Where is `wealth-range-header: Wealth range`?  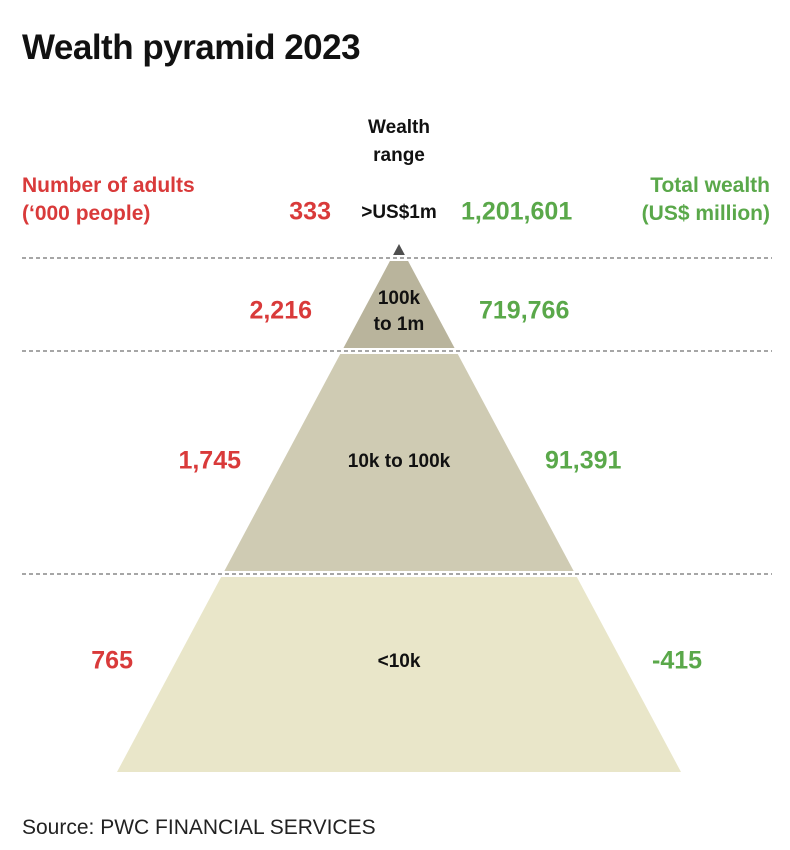 wealth-range-header: Wealth range is located at coordinates (399, 142).